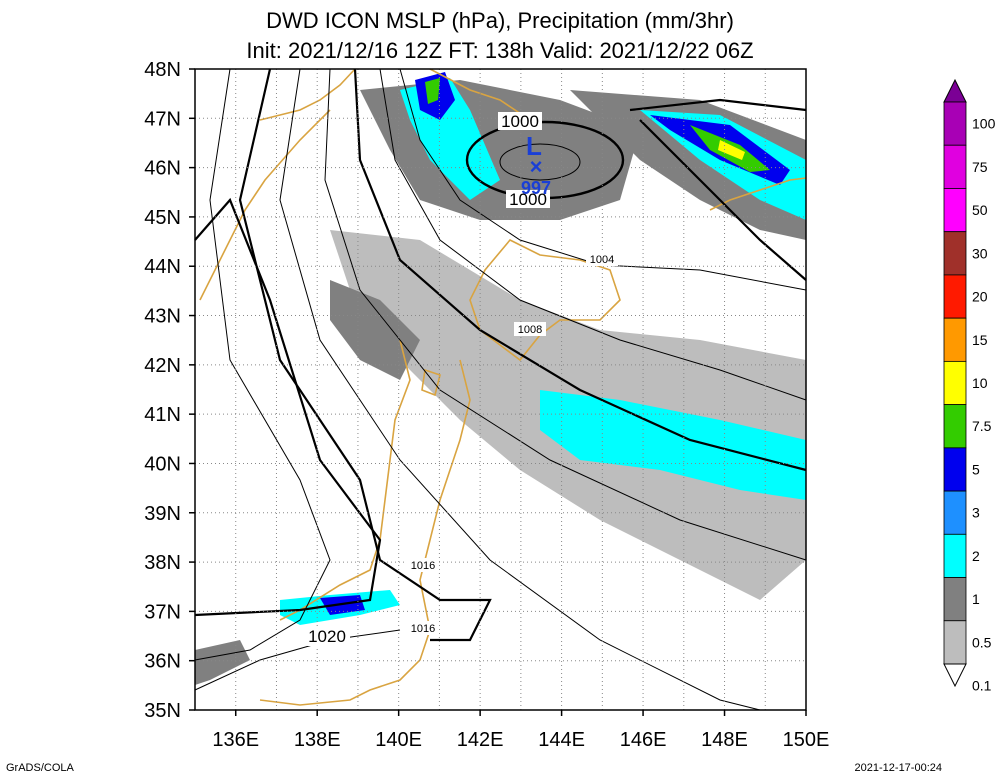 The width and height of the screenshot is (1000, 779). What do you see at coordinates (317, 740) in the screenshot?
I see `lon-label: 138E` at bounding box center [317, 740].